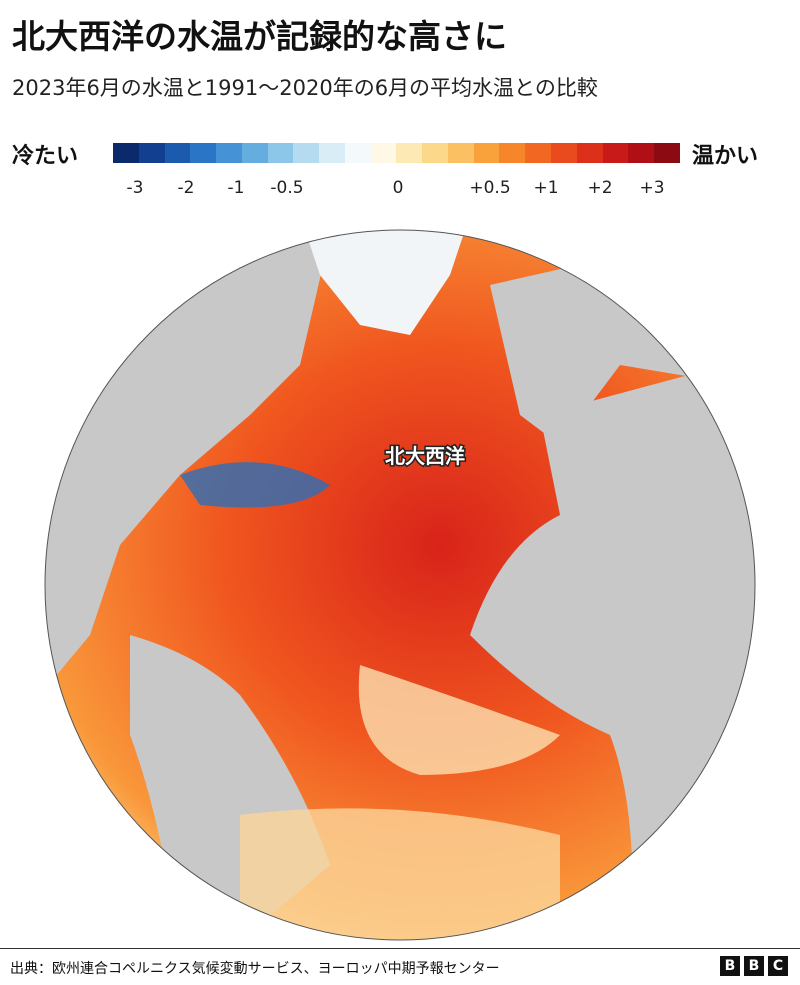 This screenshot has height=985, width=800. What do you see at coordinates (287, 188) in the screenshot?
I see `tick-label: -0.5` at bounding box center [287, 188].